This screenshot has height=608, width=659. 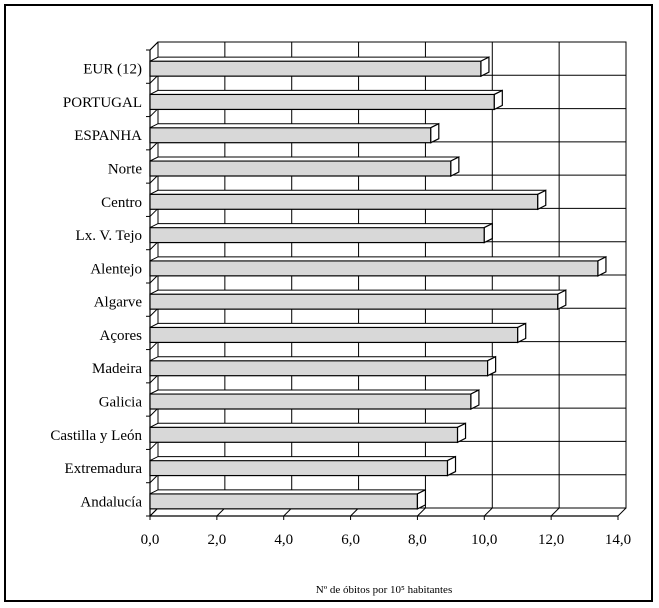 What do you see at coordinates (551, 540) in the screenshot?
I see `x-tick-label: 12,0` at bounding box center [551, 540].